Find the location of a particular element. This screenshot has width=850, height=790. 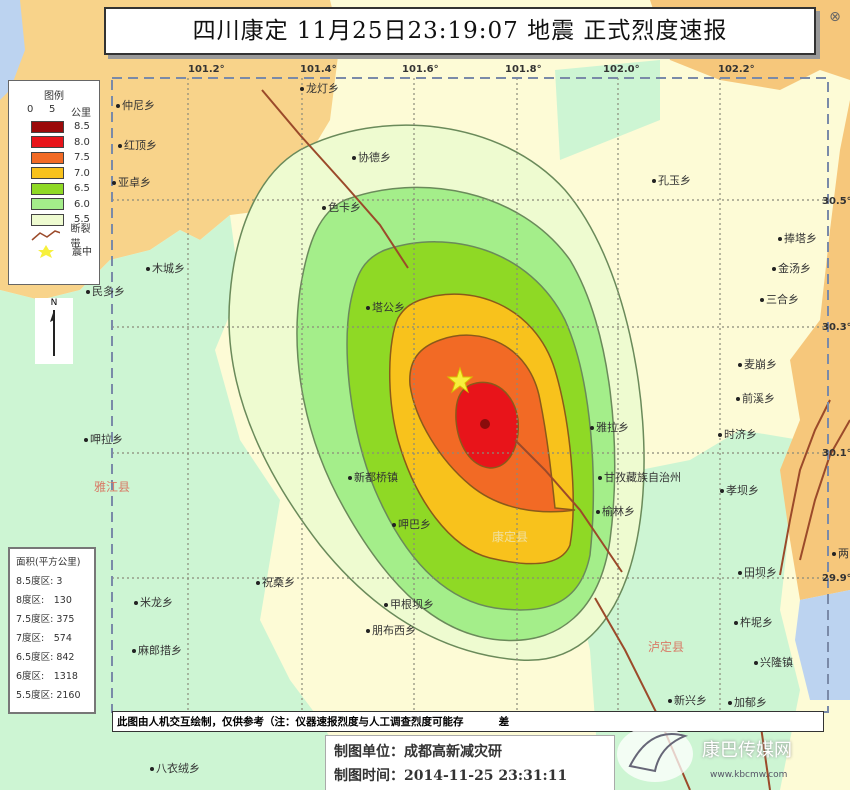

region-water-nw is located at coordinates (12, 50).